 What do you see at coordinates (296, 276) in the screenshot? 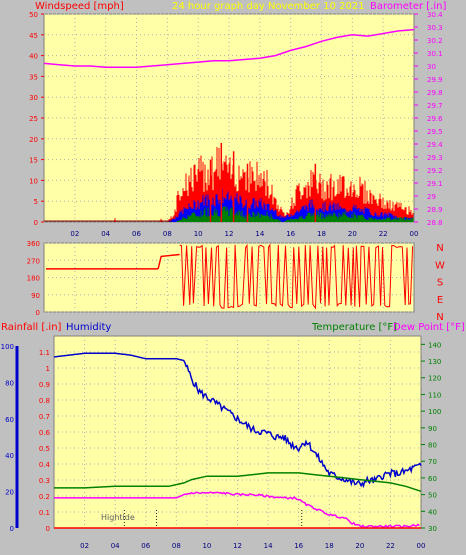
I see `direction-oscillation` at bounding box center [296, 276].